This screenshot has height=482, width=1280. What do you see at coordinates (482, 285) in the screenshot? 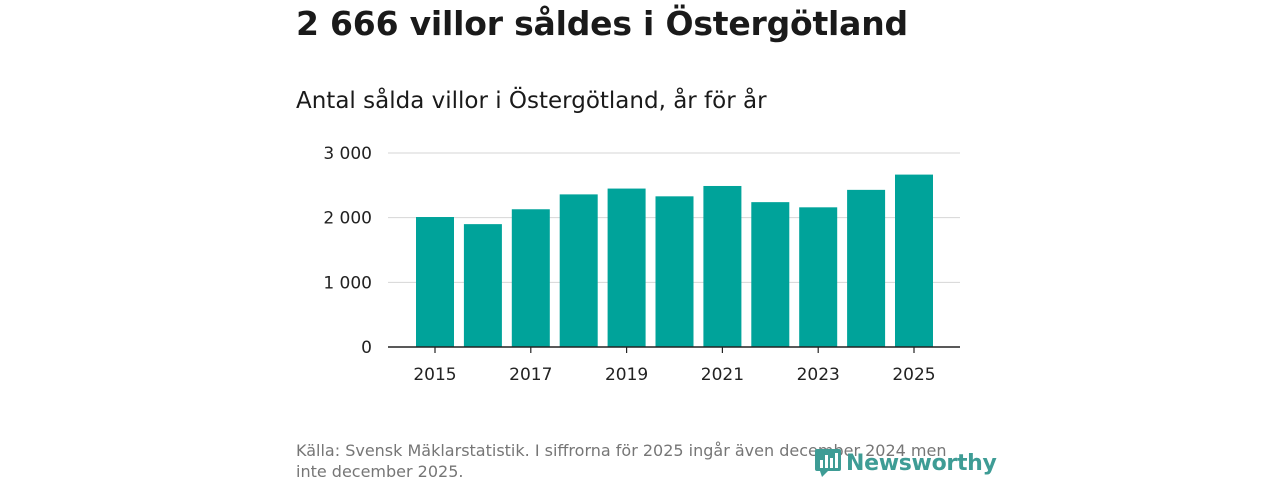
I see `bar-2016` at bounding box center [482, 285].